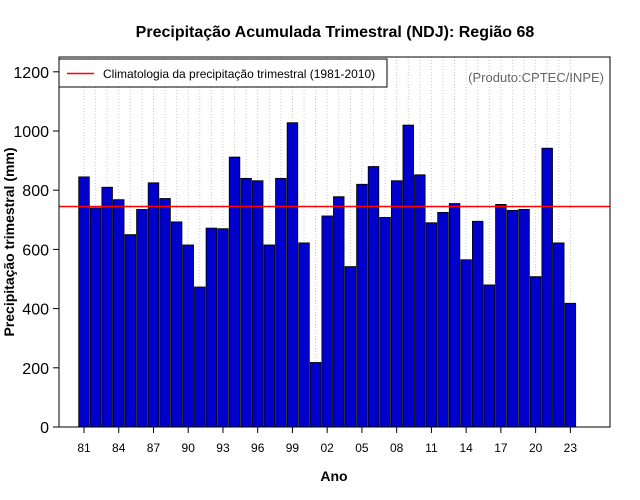  Describe the element at coordinates (362, 448) in the screenshot. I see `x-tick-label-05: 05` at that location.